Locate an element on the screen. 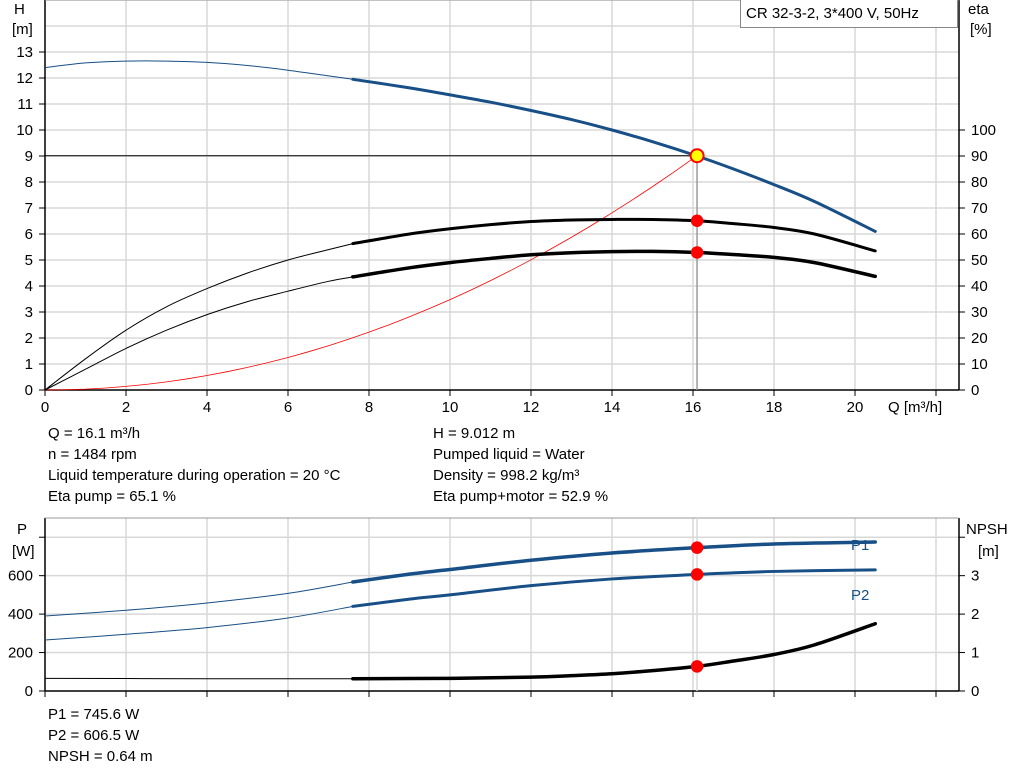 Image resolution: width=1024 pixels, height=781 pixels. eta-pump-motor-line is located at coordinates (614, 264).